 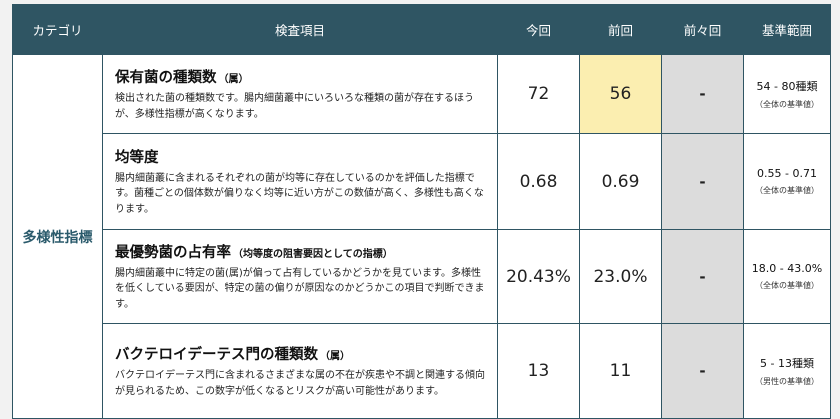 What do you see at coordinates (787, 276) in the screenshot?
I see `reference-range-cell: 18.0 - 43.0% （全体の基準値）` at bounding box center [787, 276].